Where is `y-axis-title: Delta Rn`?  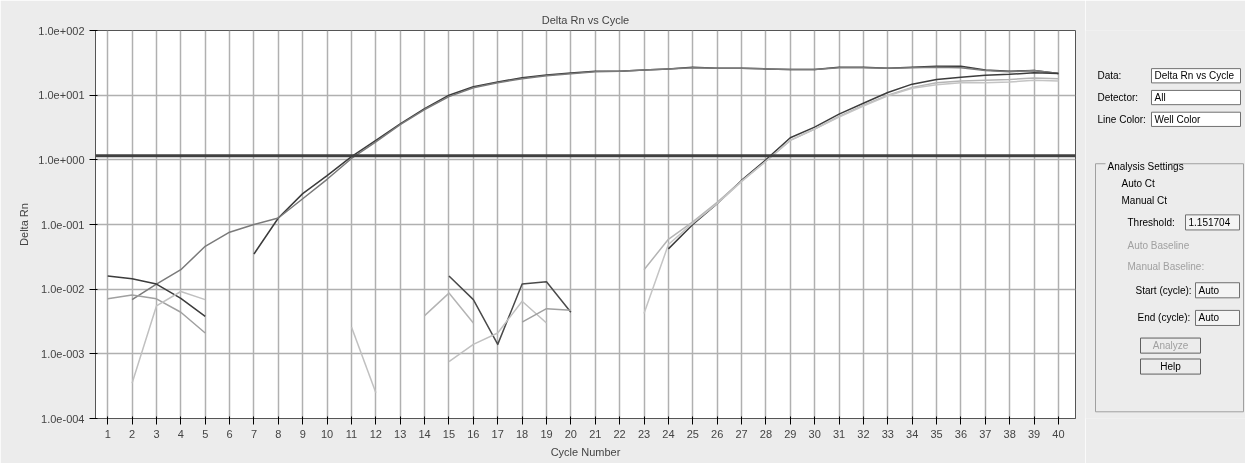
y-axis-title: Delta Rn is located at coordinates (24, 224).